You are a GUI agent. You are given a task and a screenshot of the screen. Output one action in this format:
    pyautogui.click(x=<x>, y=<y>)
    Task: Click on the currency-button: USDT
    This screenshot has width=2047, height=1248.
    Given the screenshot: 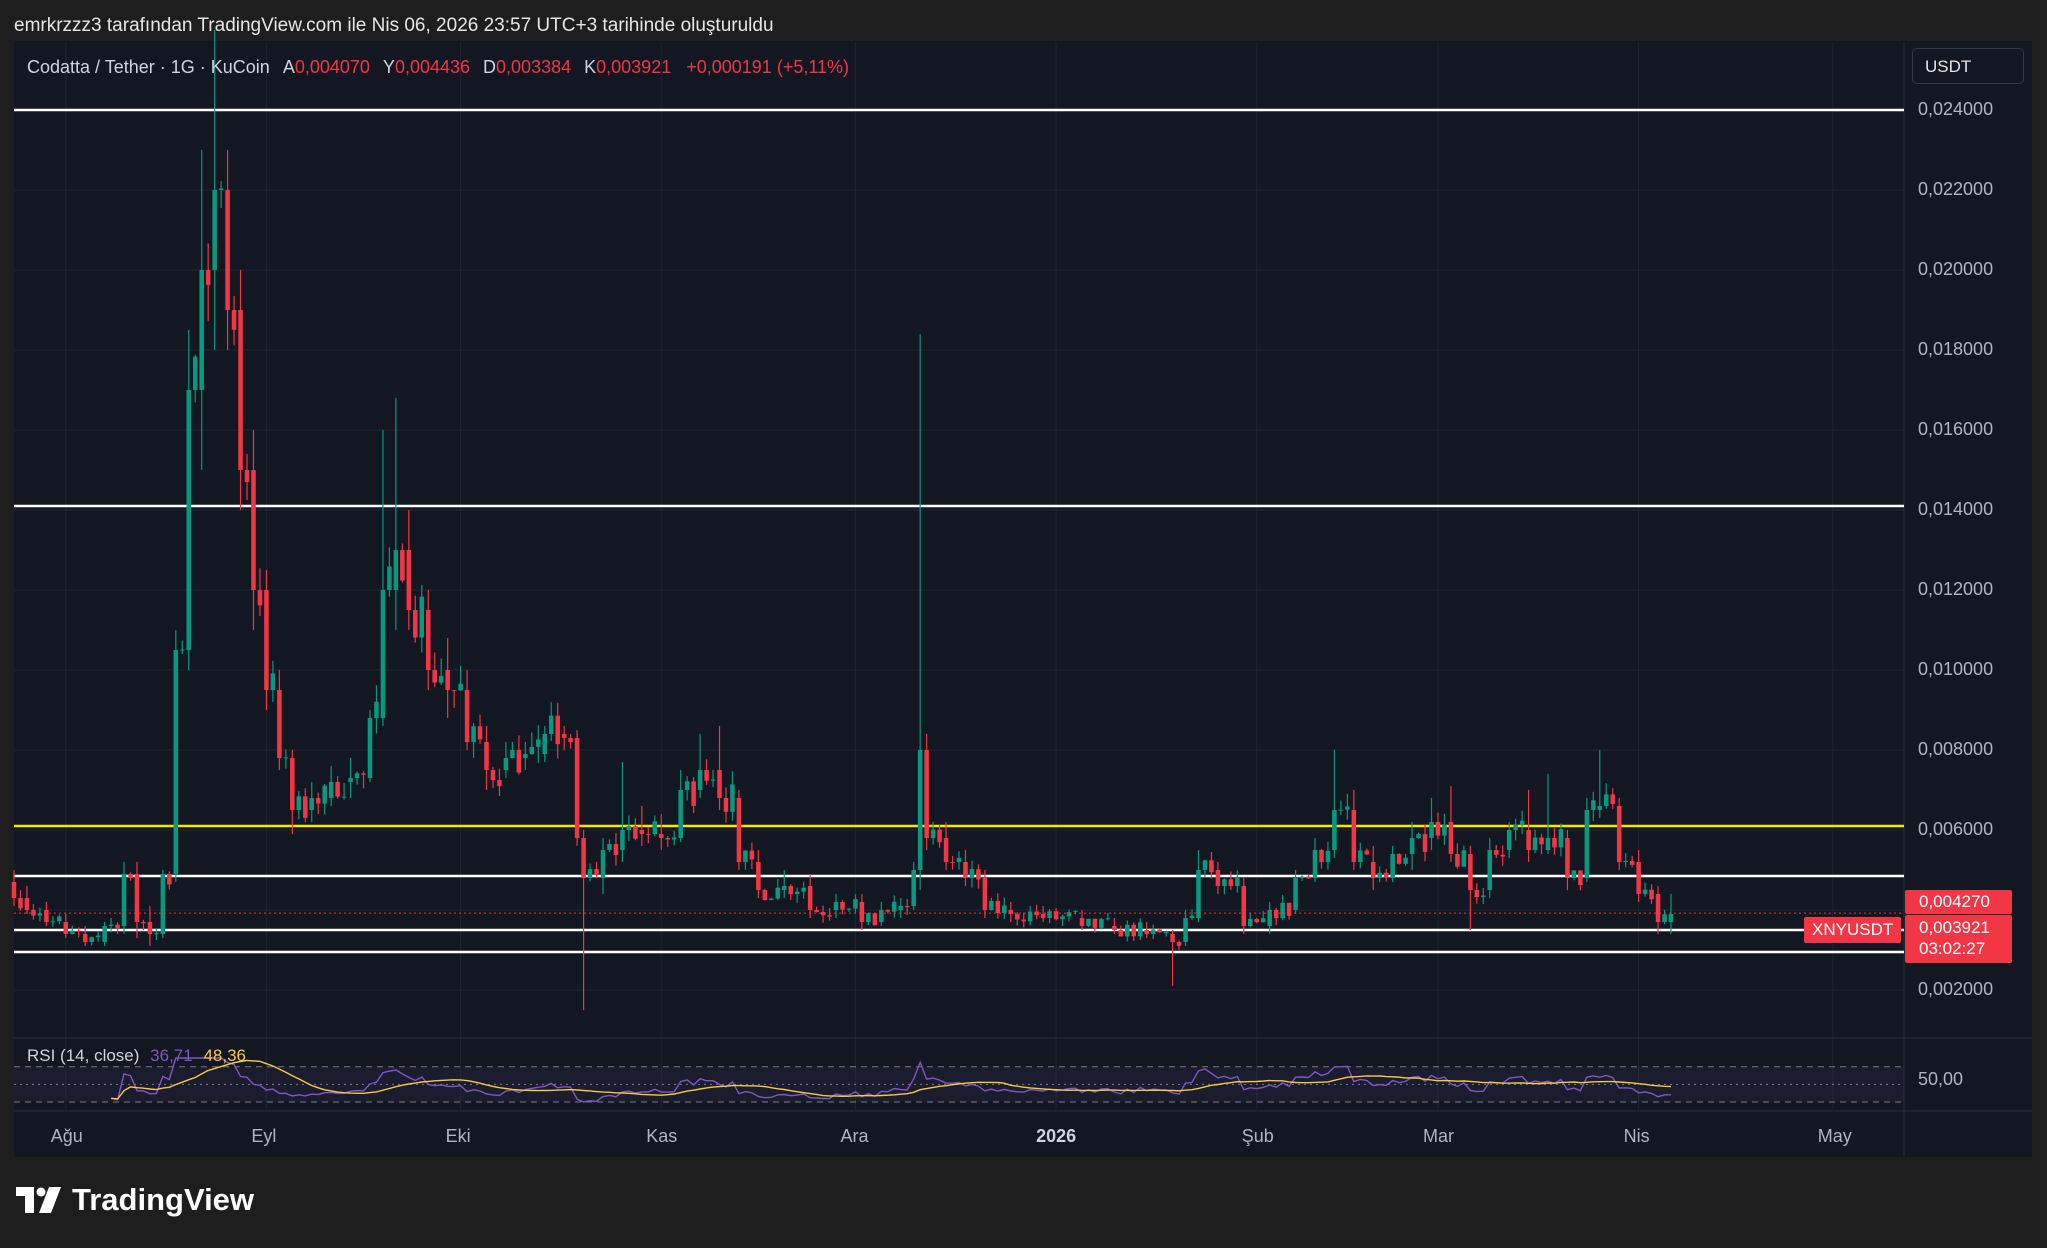 What is the action you would take?
    pyautogui.click(x=1968, y=66)
    